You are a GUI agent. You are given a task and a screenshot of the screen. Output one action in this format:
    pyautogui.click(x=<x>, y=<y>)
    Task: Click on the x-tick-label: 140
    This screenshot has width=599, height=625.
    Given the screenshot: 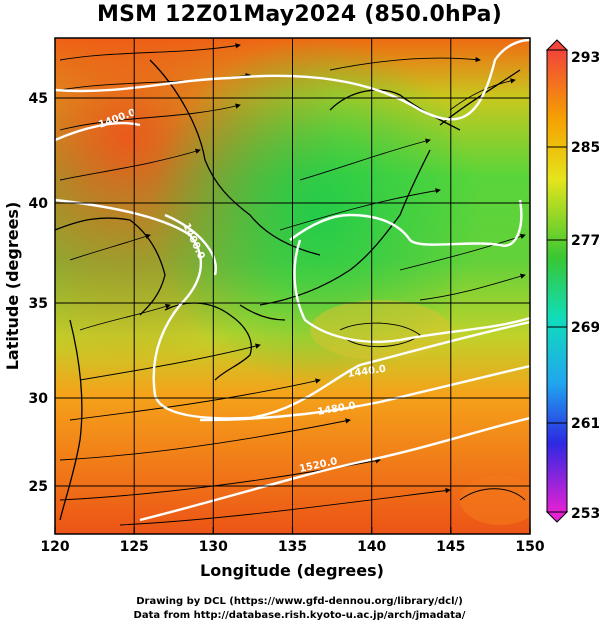 What is the action you would take?
    pyautogui.click(x=371, y=547)
    